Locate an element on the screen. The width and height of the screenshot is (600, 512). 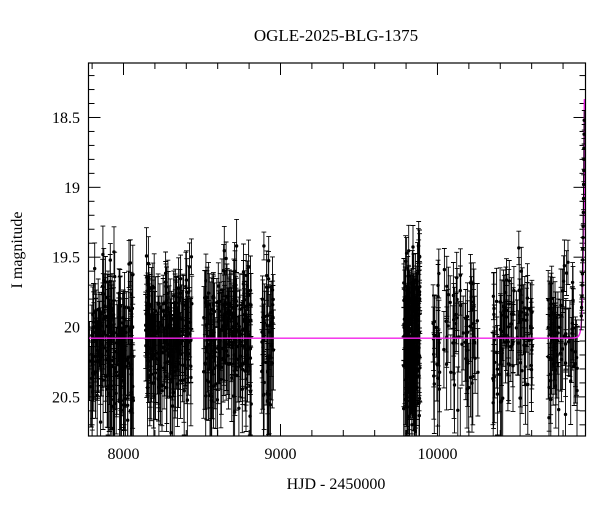
error-bar is located at coordinates (416, 413).